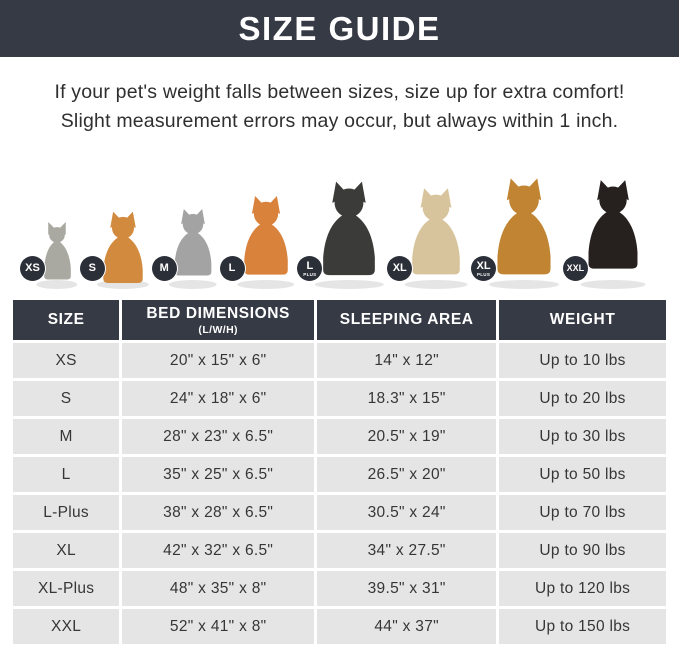 This screenshot has height=647, width=679. I want to click on animal-border-collie: L PLUS, so click(342, 229).